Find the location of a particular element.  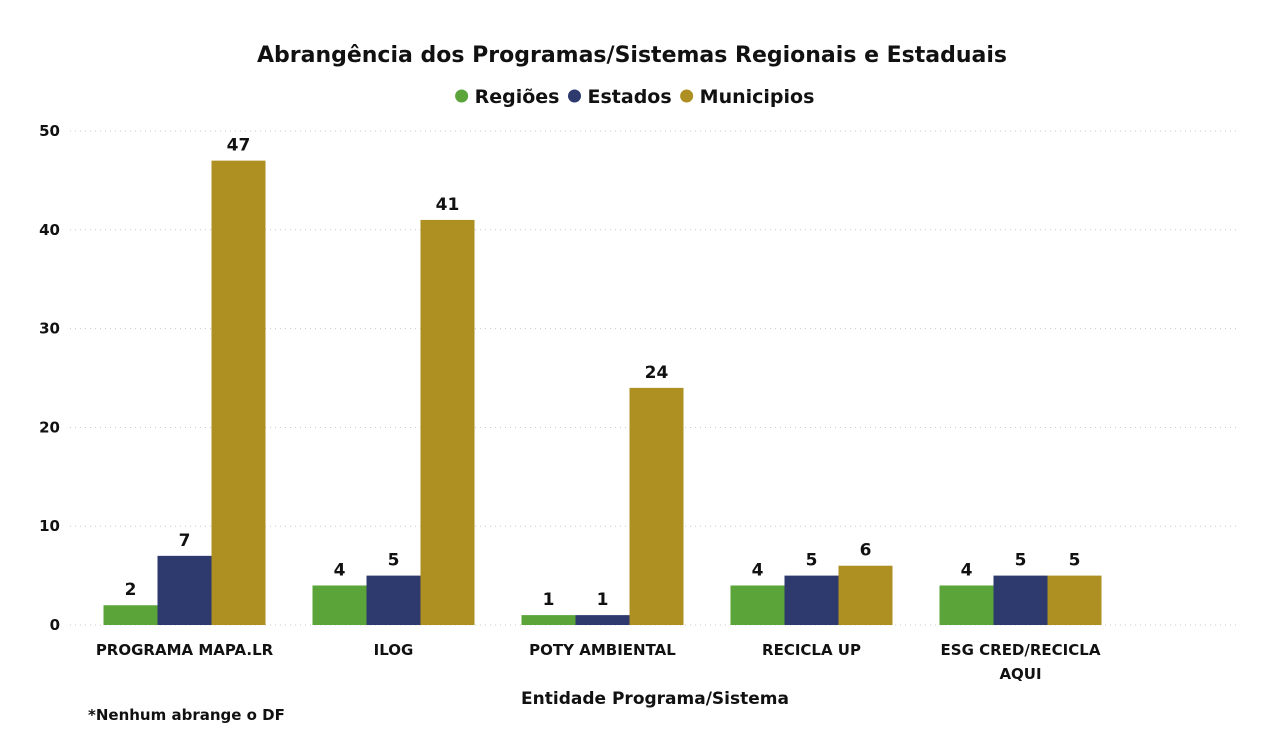

x-axis-title: Entidade Programa/Sistema is located at coordinates (655, 699).